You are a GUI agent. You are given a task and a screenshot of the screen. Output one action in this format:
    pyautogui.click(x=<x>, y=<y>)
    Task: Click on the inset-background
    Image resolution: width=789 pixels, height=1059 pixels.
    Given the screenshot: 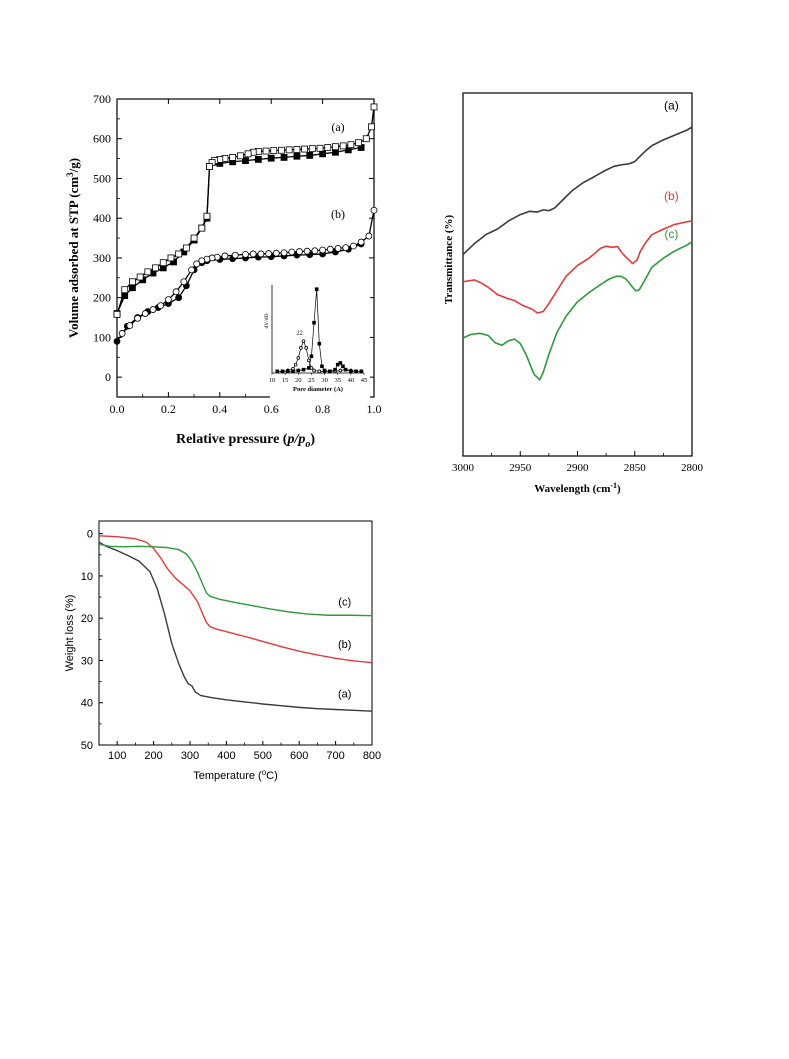 What is the action you would take?
    pyautogui.click(x=320, y=342)
    